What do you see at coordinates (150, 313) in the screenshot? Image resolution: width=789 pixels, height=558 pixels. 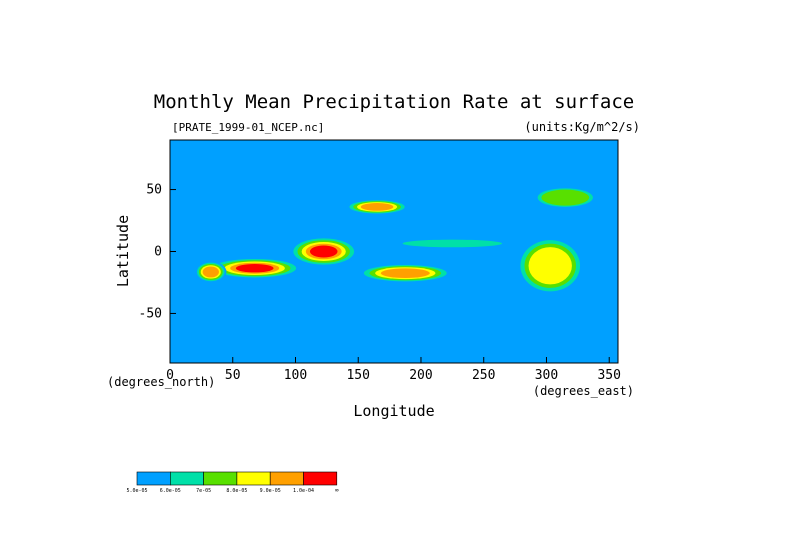 I see `y-tick-label: -50` at bounding box center [150, 313].